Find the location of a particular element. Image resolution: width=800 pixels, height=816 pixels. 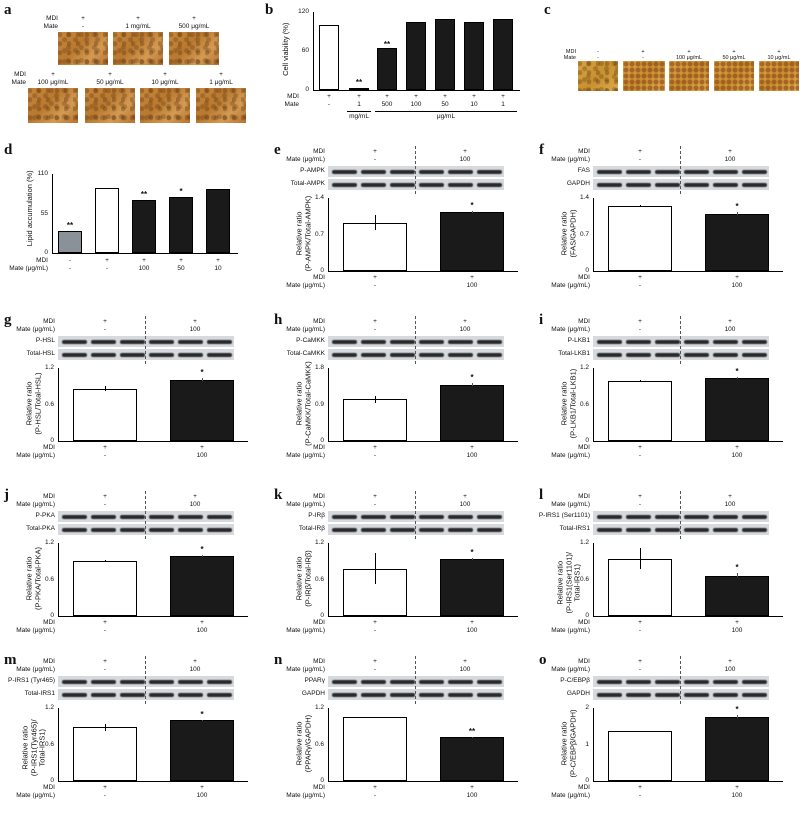

blot-row-label: P-AMPK is located at coordinates (312, 170).